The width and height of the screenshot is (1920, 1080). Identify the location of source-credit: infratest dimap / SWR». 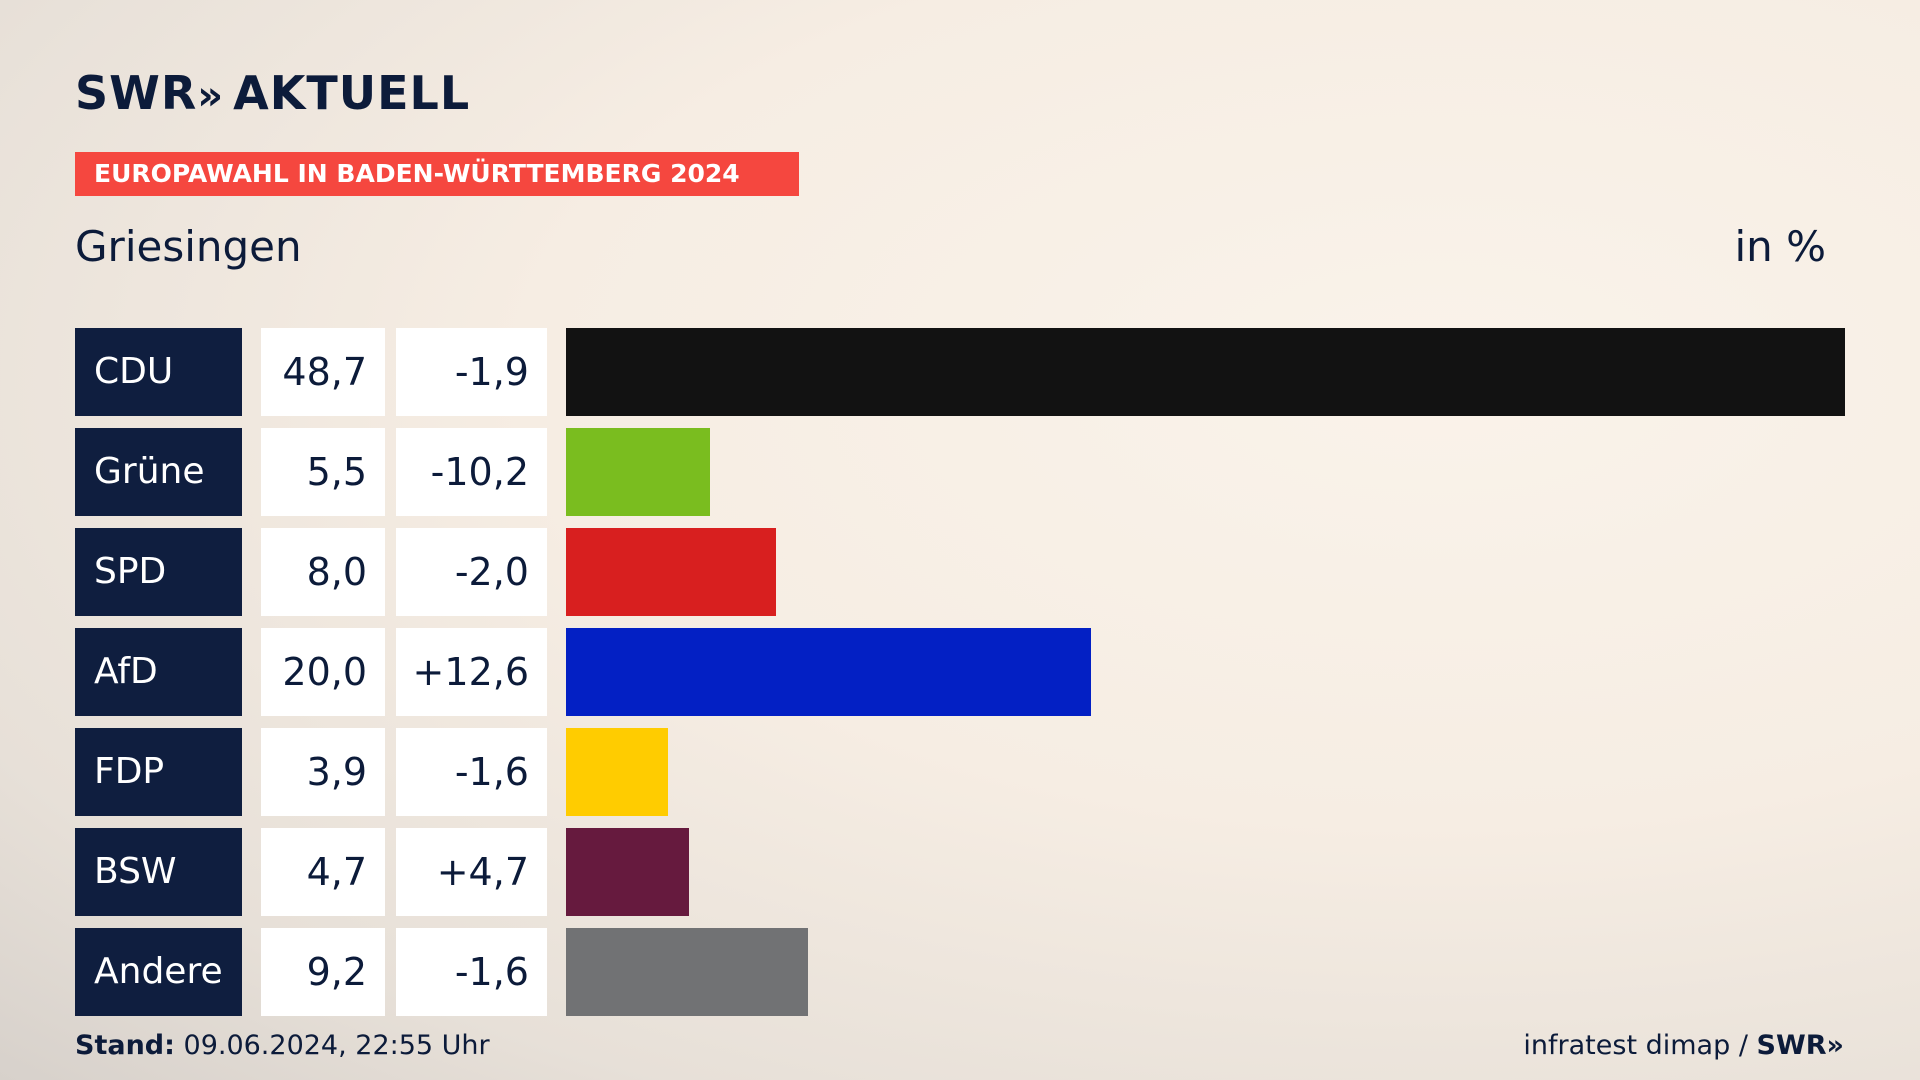
(1683, 1045).